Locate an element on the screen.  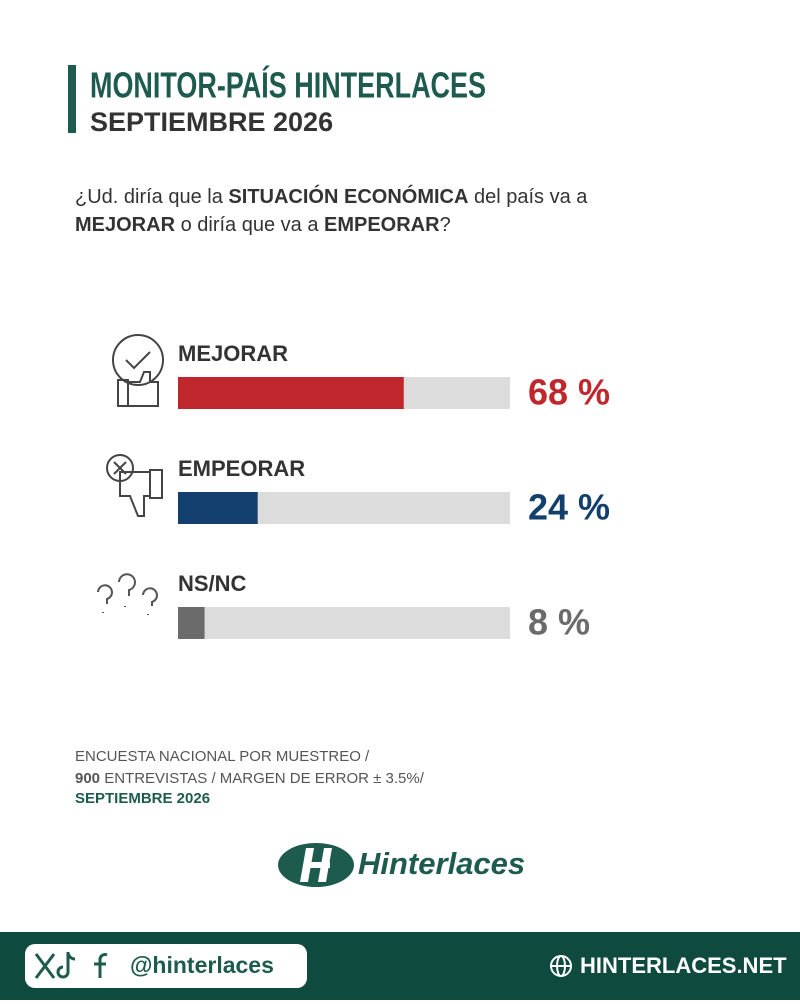
social-handle: @hinterlaces is located at coordinates (202, 965).